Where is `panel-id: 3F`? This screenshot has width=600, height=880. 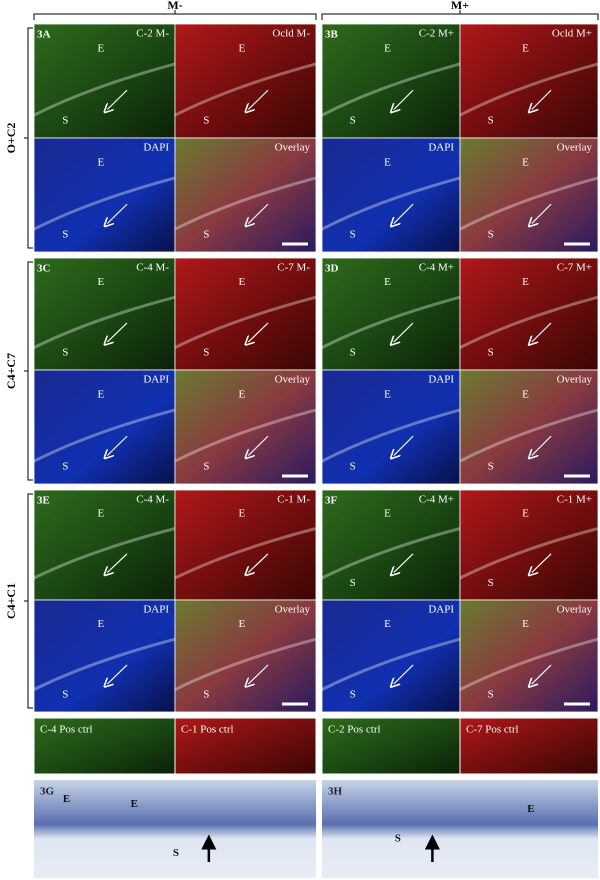 panel-id: 3F is located at coordinates (331, 501).